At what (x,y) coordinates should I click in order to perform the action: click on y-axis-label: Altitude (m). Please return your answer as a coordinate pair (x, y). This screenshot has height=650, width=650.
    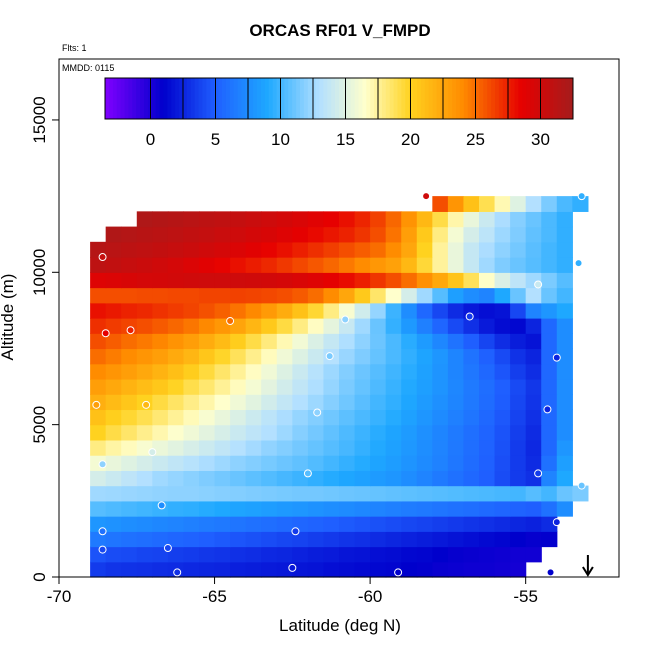
    Looking at the image, I should click on (8, 317).